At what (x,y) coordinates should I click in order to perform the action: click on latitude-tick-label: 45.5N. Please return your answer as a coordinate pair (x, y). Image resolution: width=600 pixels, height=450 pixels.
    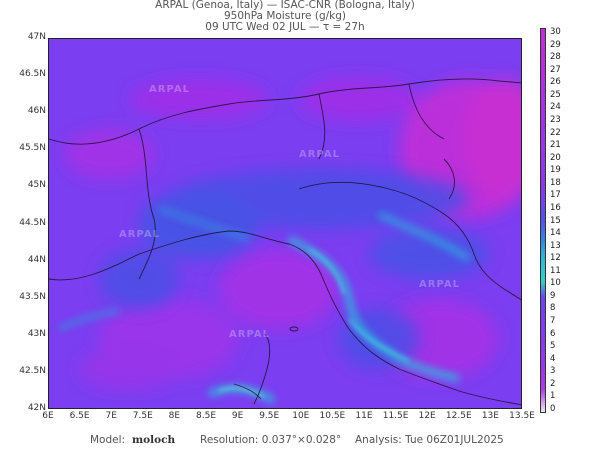
    Looking at the image, I should click on (32, 148).